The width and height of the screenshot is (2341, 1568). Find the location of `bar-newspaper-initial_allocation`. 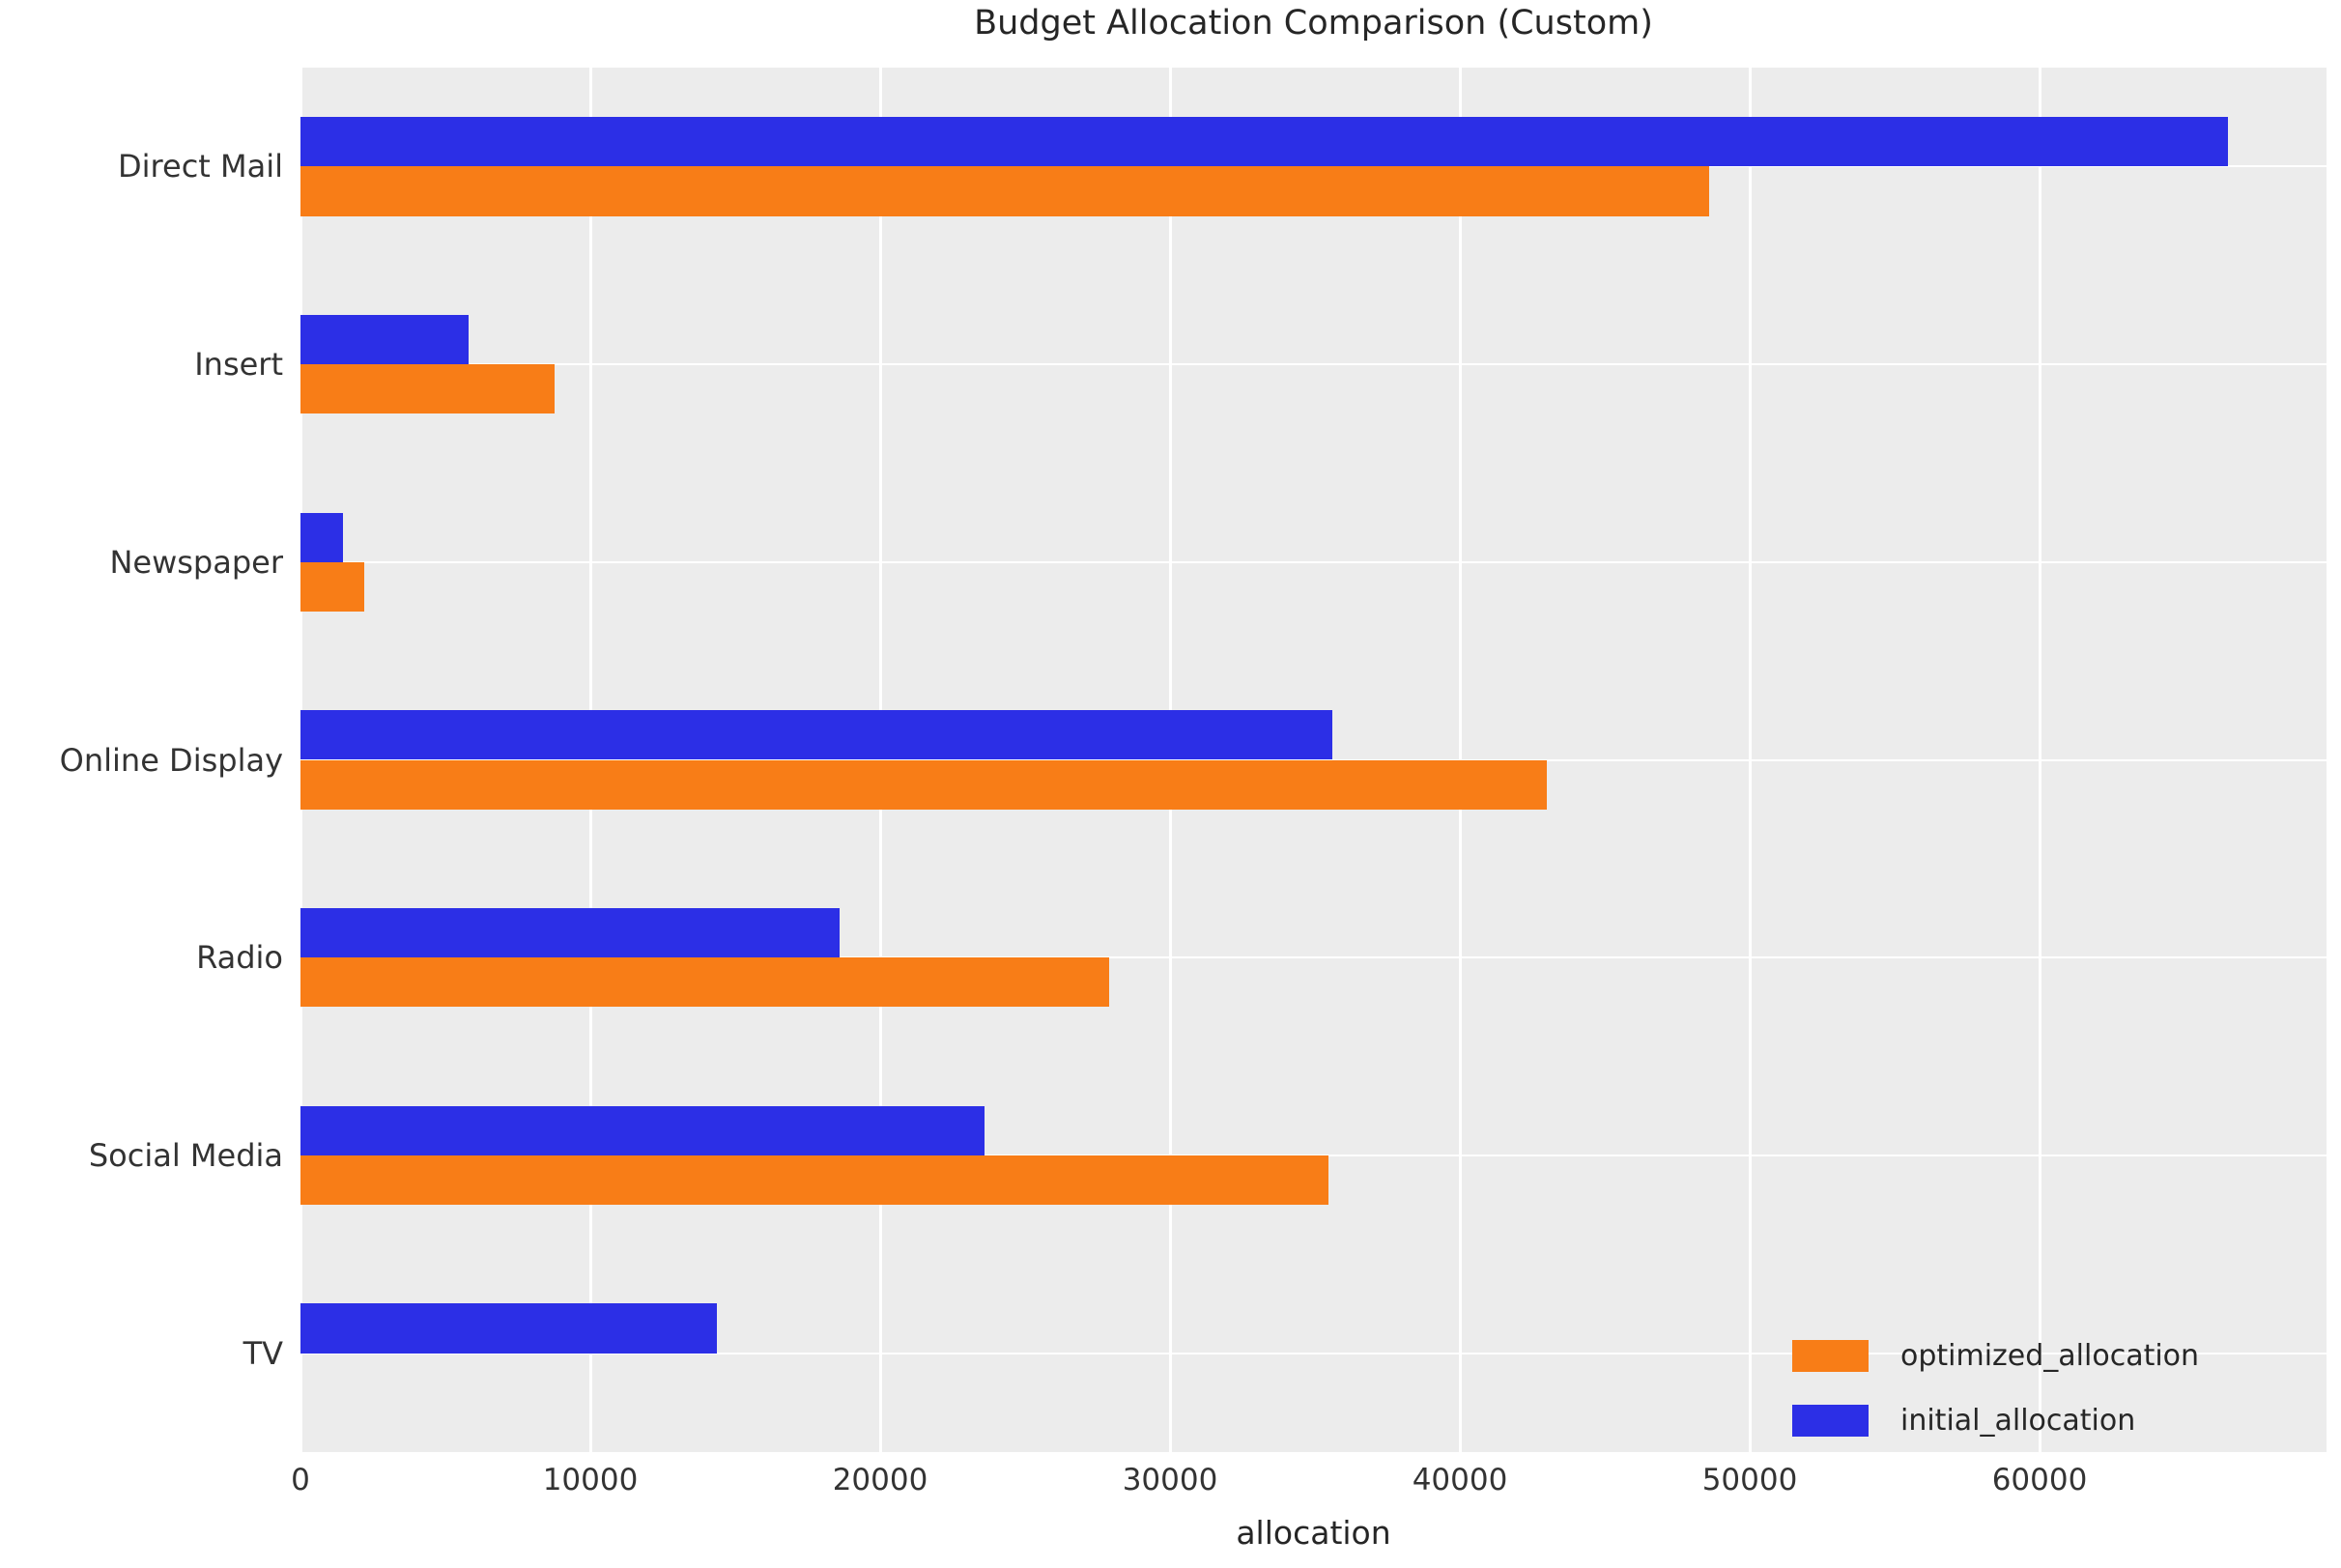

bar-newspaper-initial_allocation is located at coordinates (321, 537).